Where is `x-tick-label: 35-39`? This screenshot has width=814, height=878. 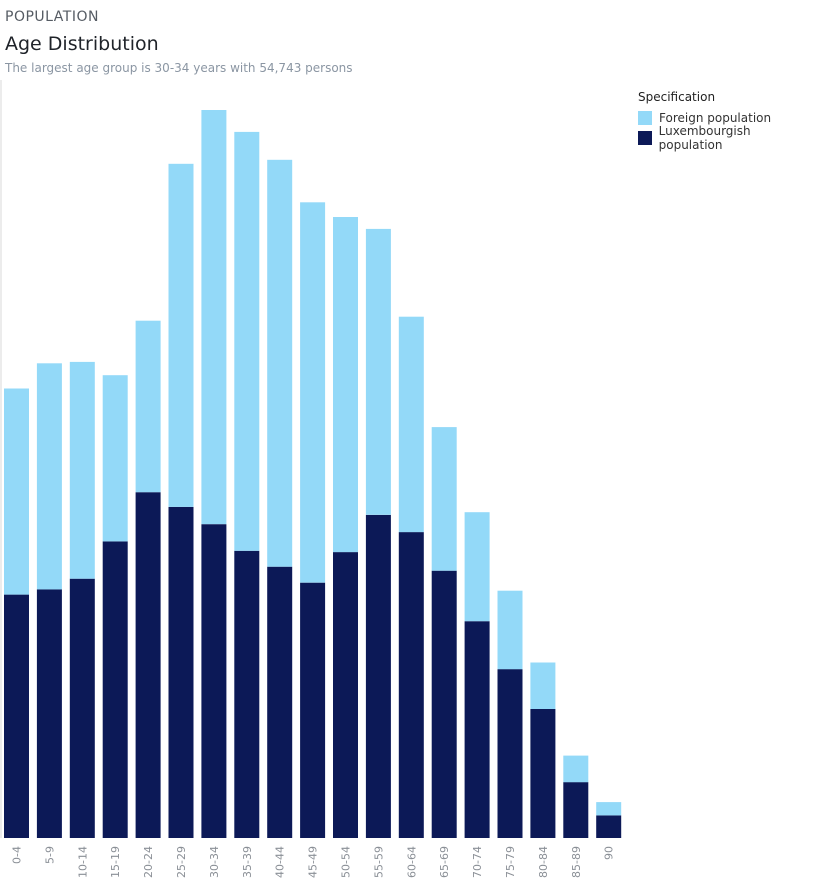 x-tick-label: 35-39 is located at coordinates (247, 862).